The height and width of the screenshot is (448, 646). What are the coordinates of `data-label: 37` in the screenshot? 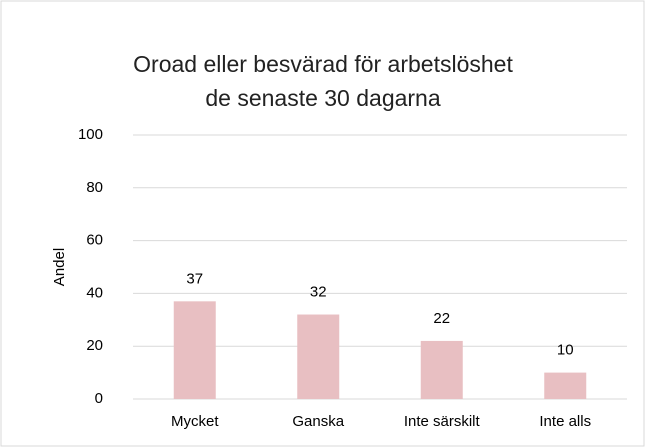 It's located at (194, 278).